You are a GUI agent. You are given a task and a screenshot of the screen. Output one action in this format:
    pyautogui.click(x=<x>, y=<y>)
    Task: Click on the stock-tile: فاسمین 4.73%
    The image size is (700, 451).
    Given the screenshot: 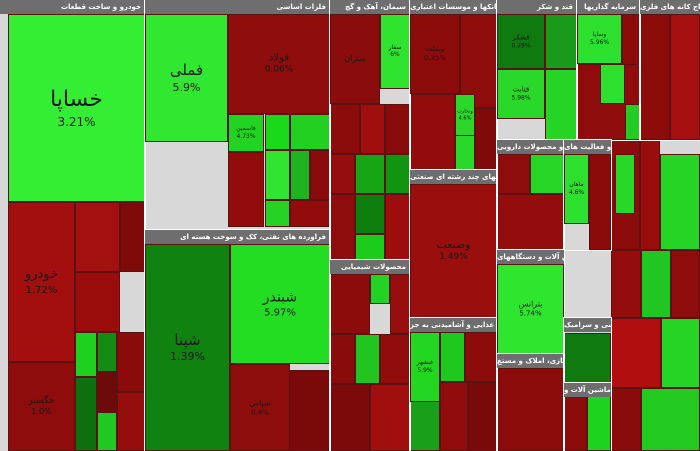 What is the action you would take?
    pyautogui.click(x=246, y=133)
    